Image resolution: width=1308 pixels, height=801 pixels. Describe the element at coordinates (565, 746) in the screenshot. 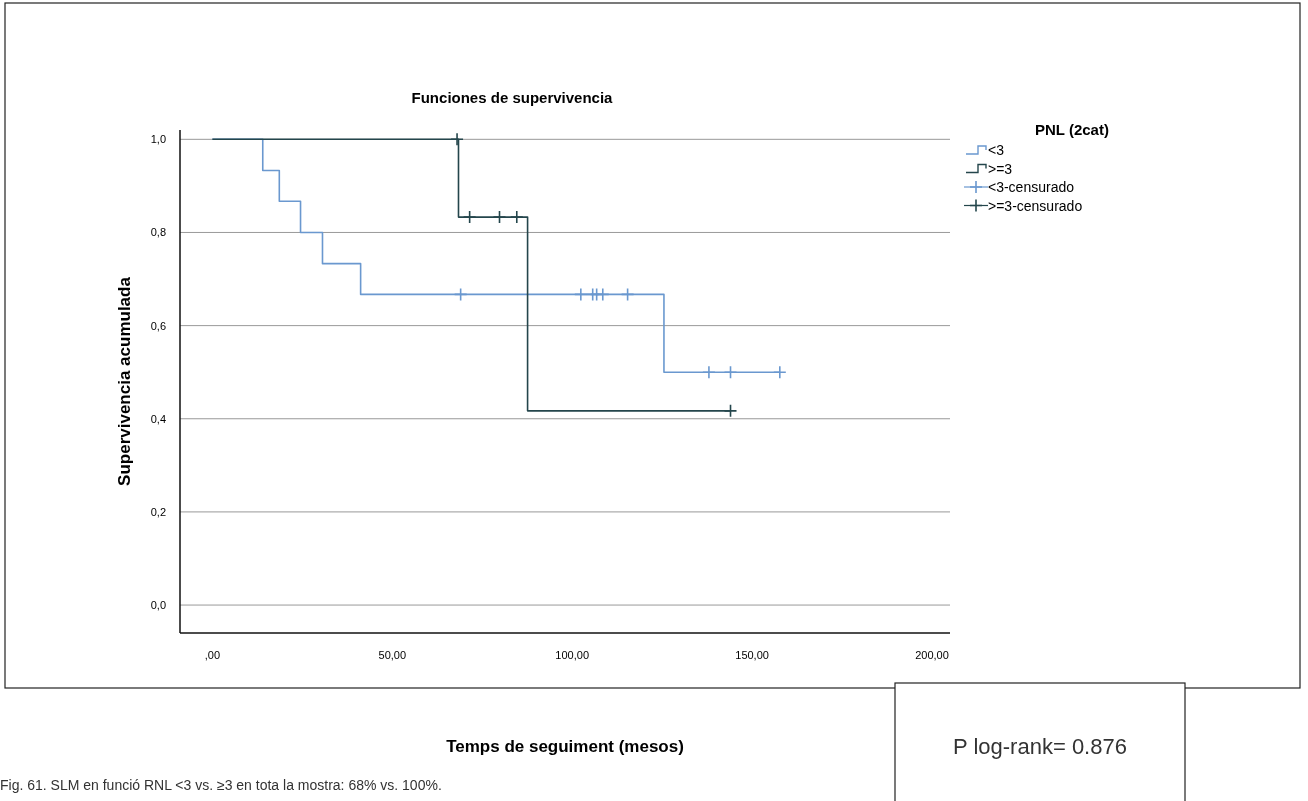

I see `x-axis-title: Temps de seguiment (mesos)` at that location.